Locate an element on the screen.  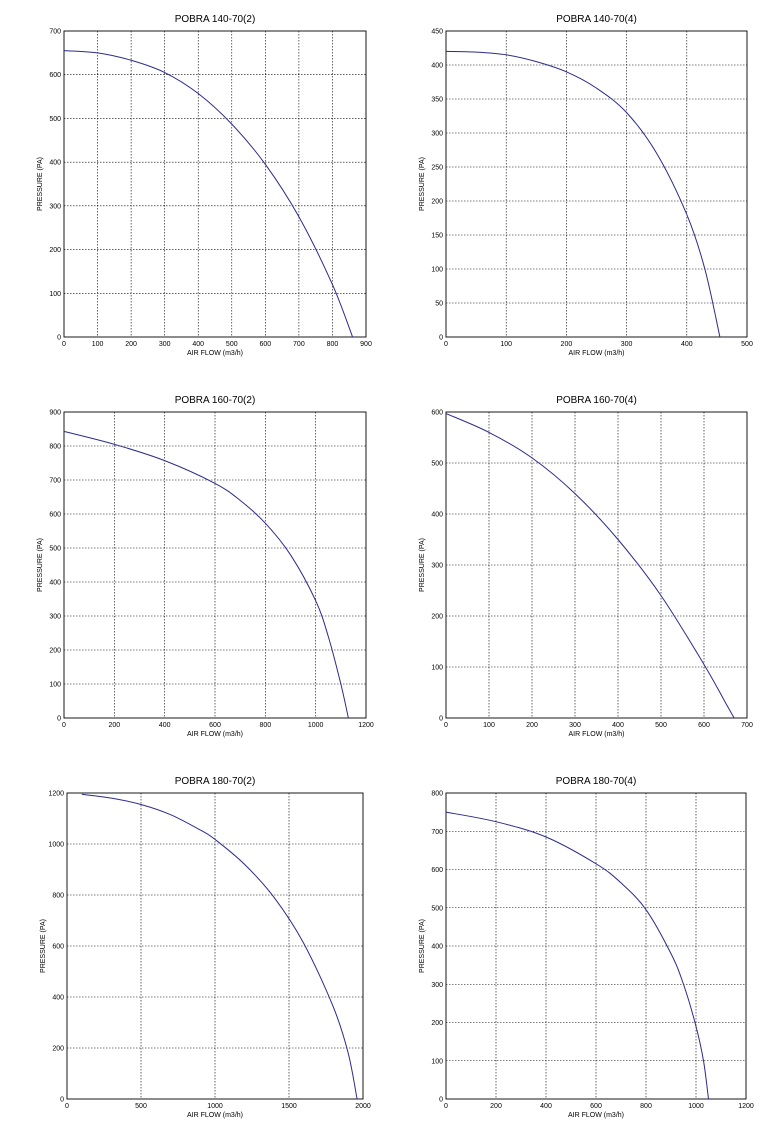
chart-title: POBRA 160-70(4) is located at coordinates (596, 400).